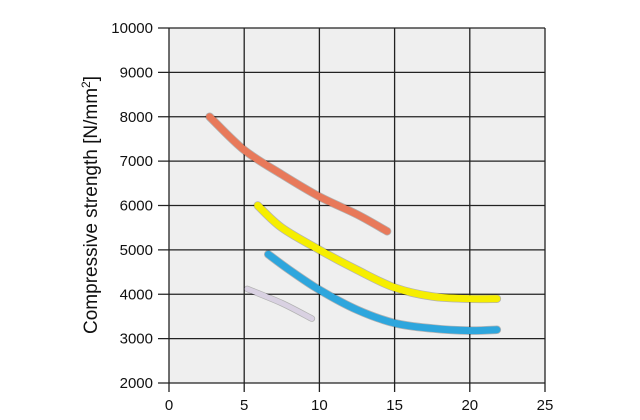 This screenshot has width=640, height=420. Describe the element at coordinates (545, 405) in the screenshot. I see `x-tick-label: 25` at that location.